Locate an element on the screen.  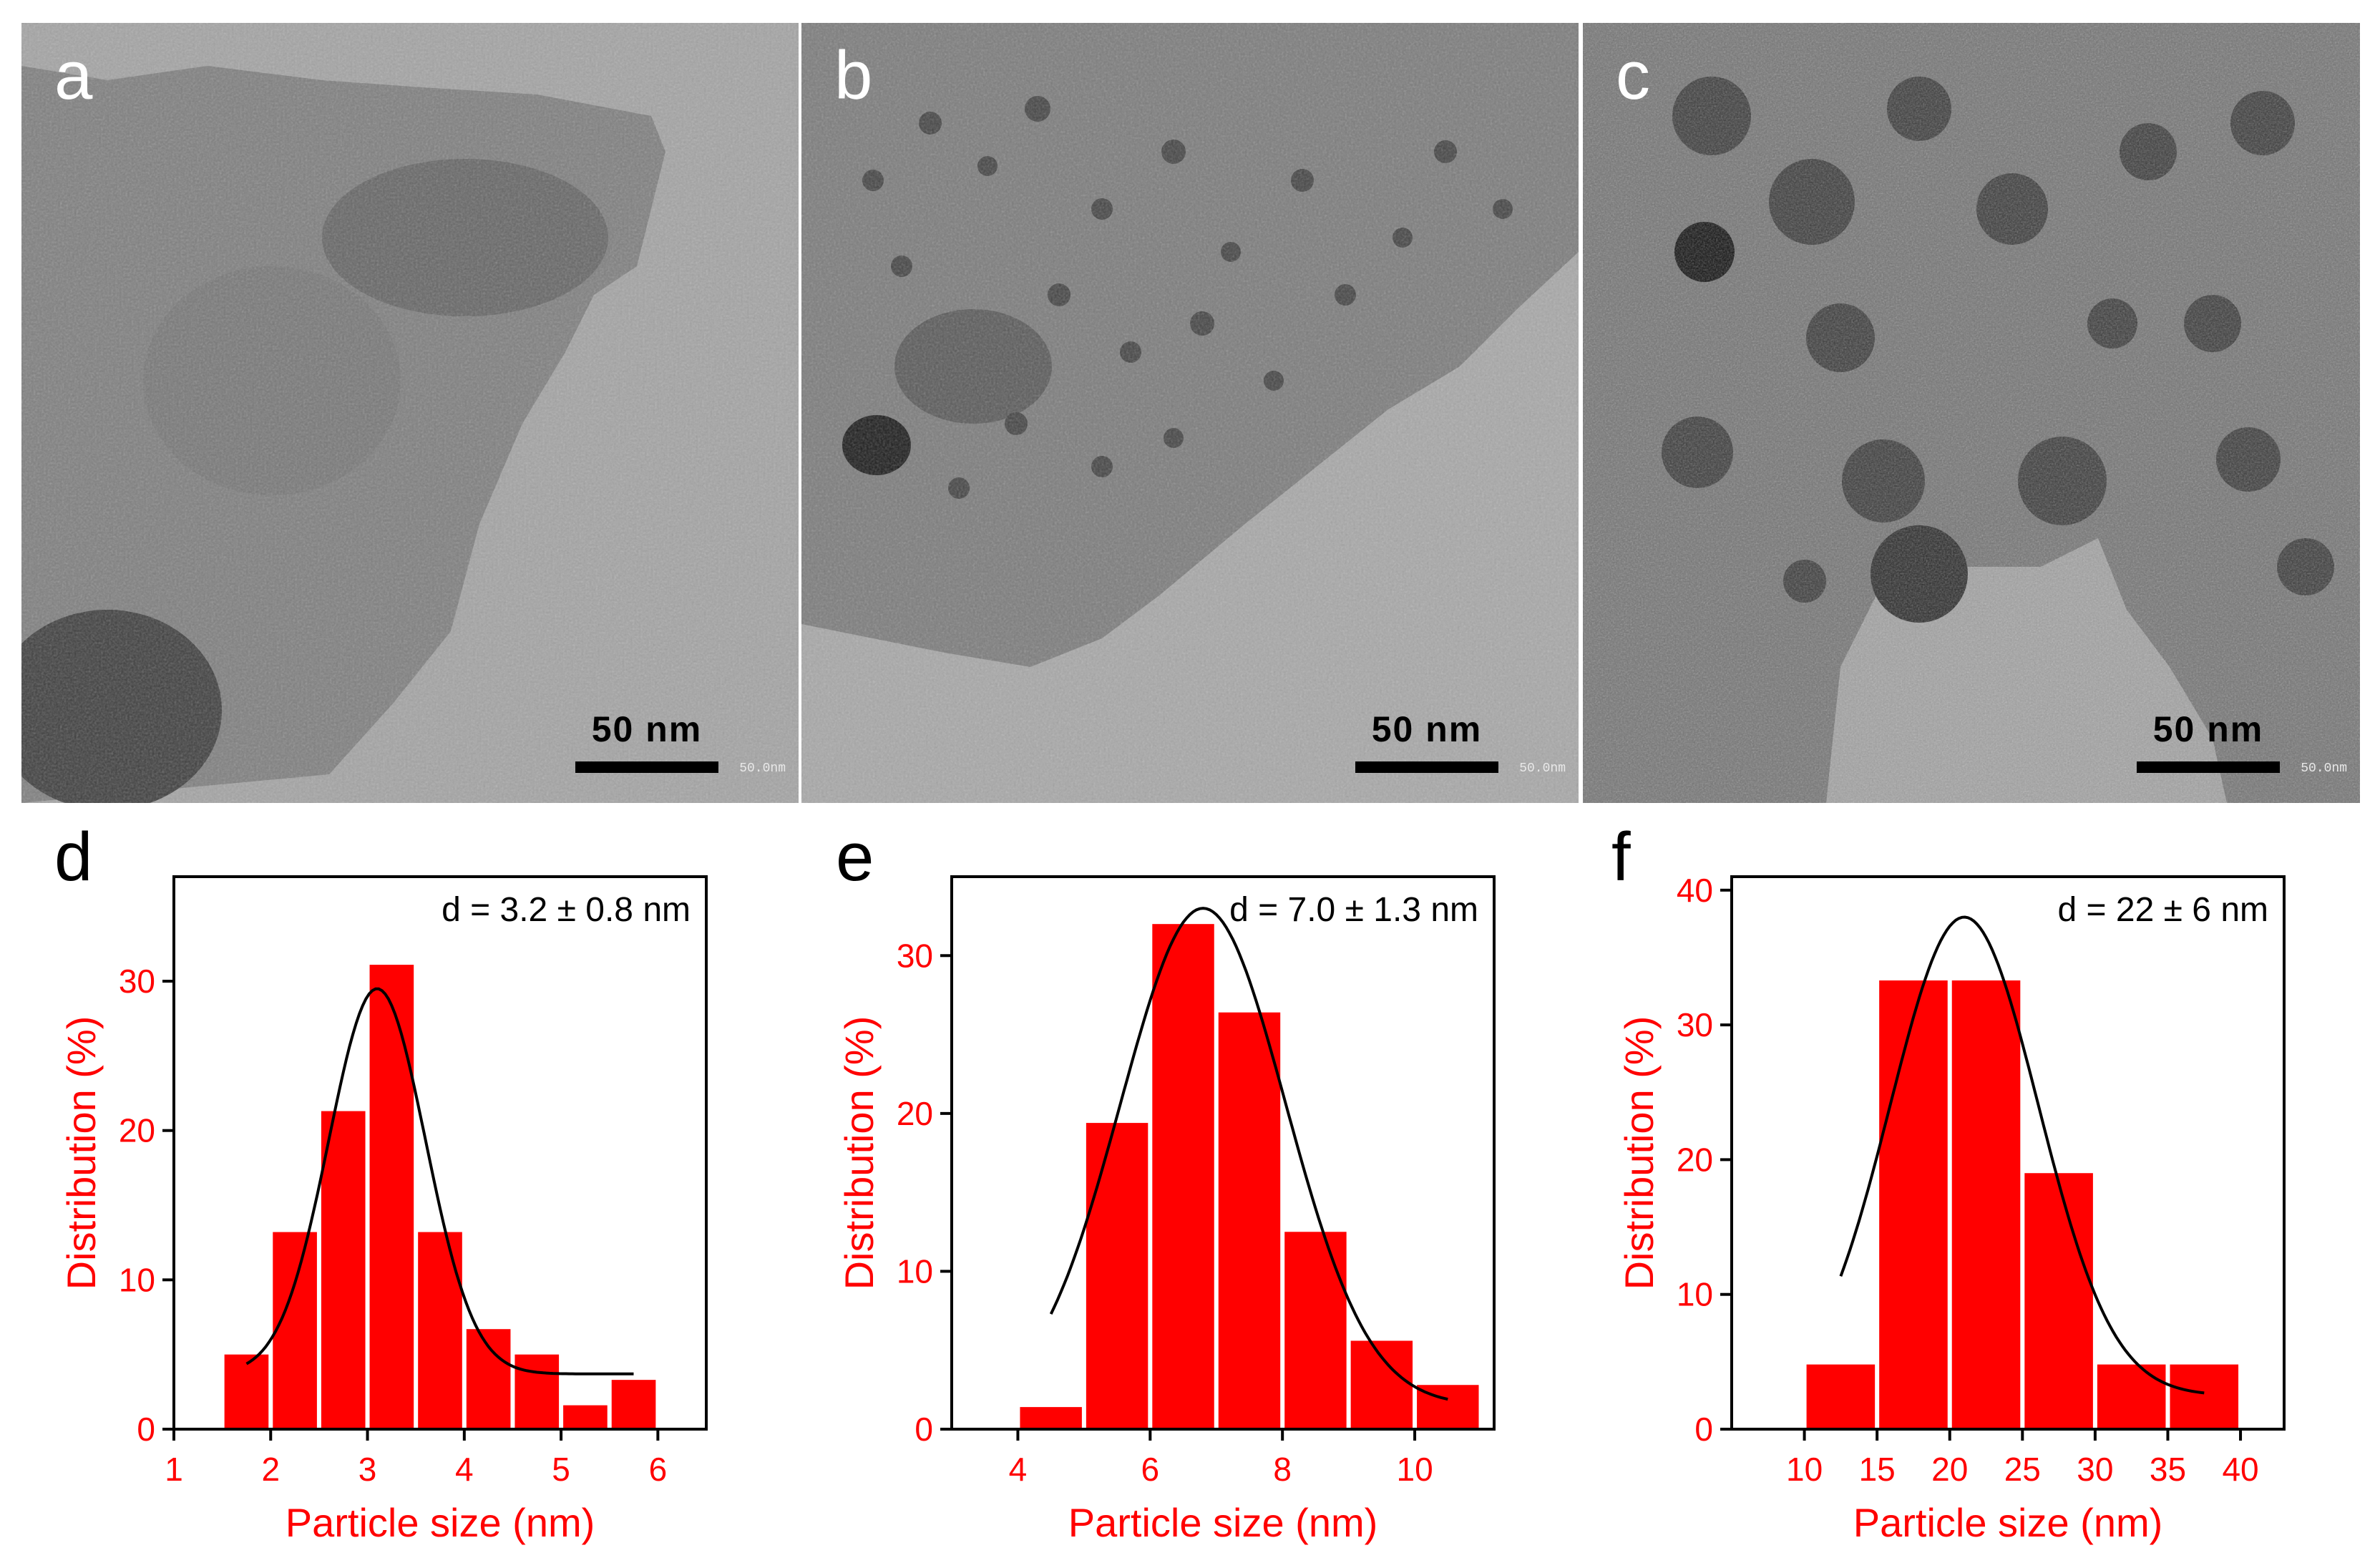
scale-bar-c: 50 nm 50.0nm is located at coordinates (2242, 742).